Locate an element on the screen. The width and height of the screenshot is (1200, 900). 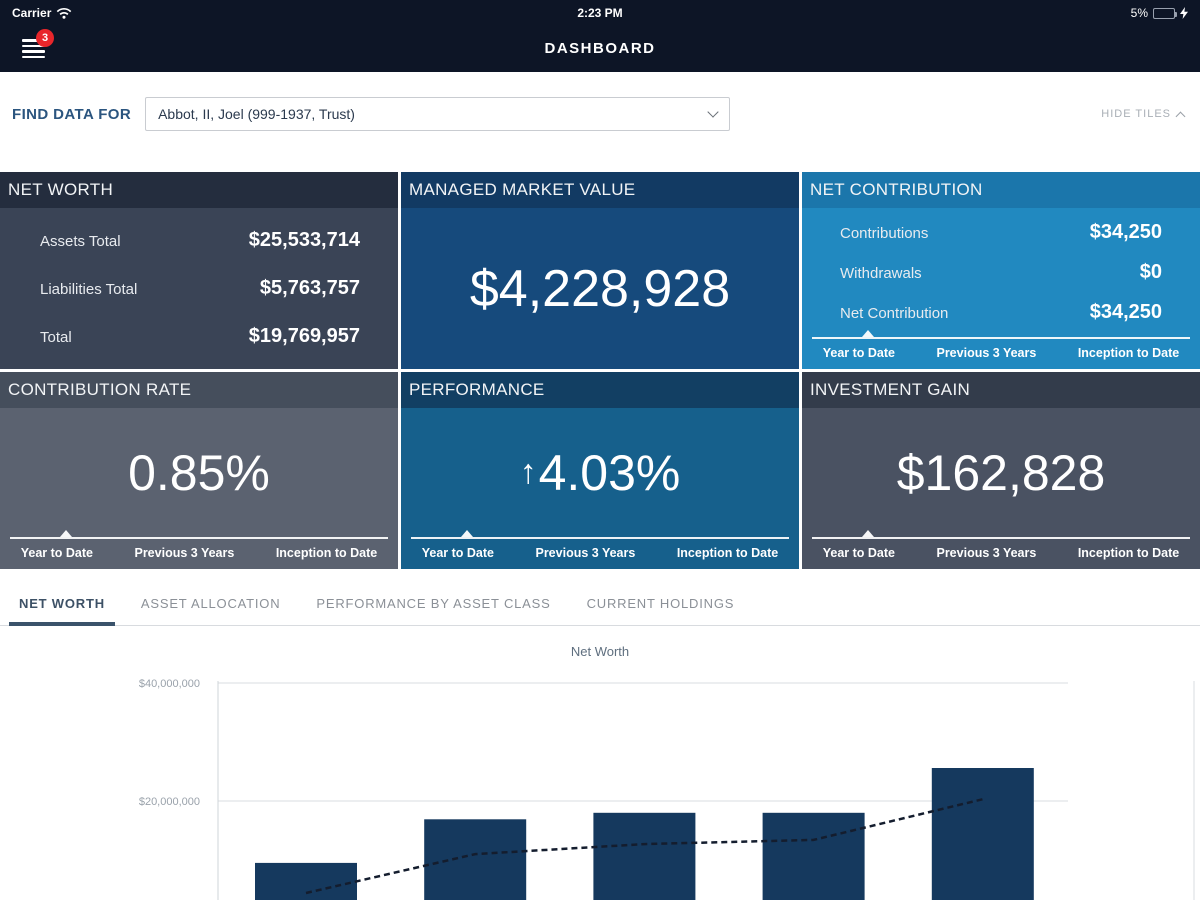
charging-bolt-icon is located at coordinates (1184, 13).